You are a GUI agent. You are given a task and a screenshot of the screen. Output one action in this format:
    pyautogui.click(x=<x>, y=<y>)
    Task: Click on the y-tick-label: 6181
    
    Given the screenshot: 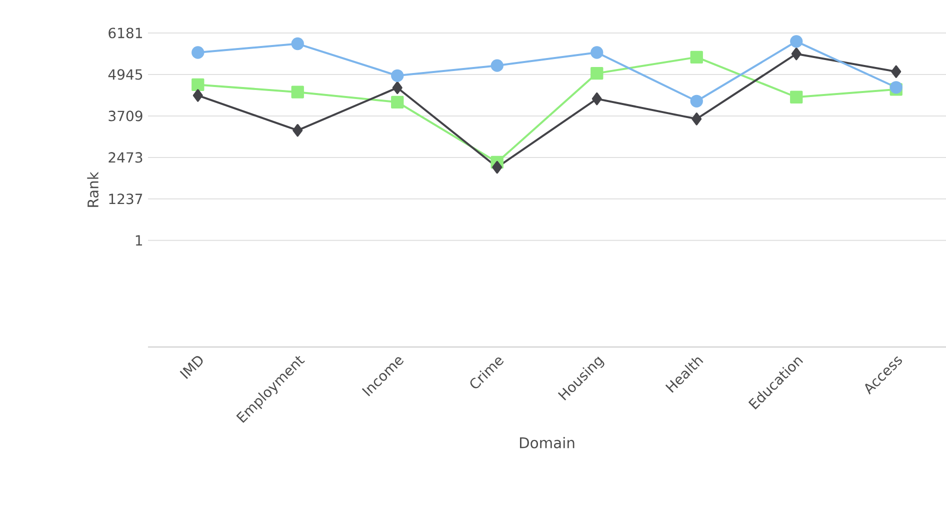 What is the action you would take?
    pyautogui.click(x=125, y=33)
    